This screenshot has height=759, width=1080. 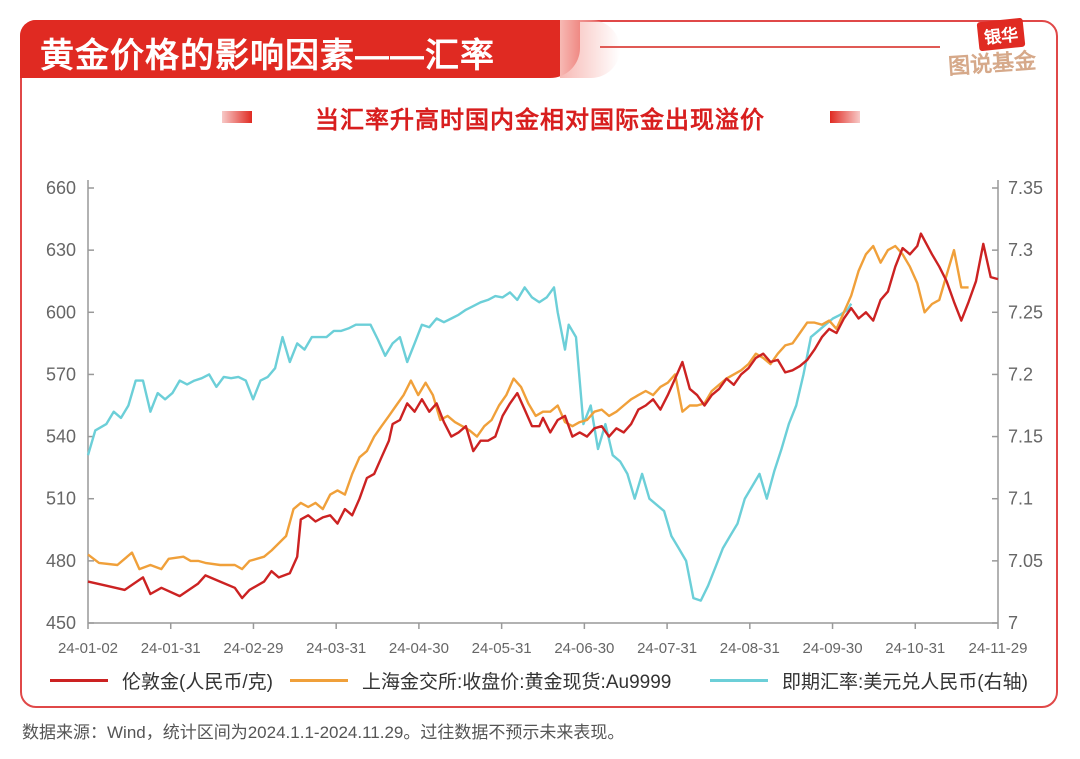 I want to click on y-right-tick-label: 7, so click(x=1013, y=623).